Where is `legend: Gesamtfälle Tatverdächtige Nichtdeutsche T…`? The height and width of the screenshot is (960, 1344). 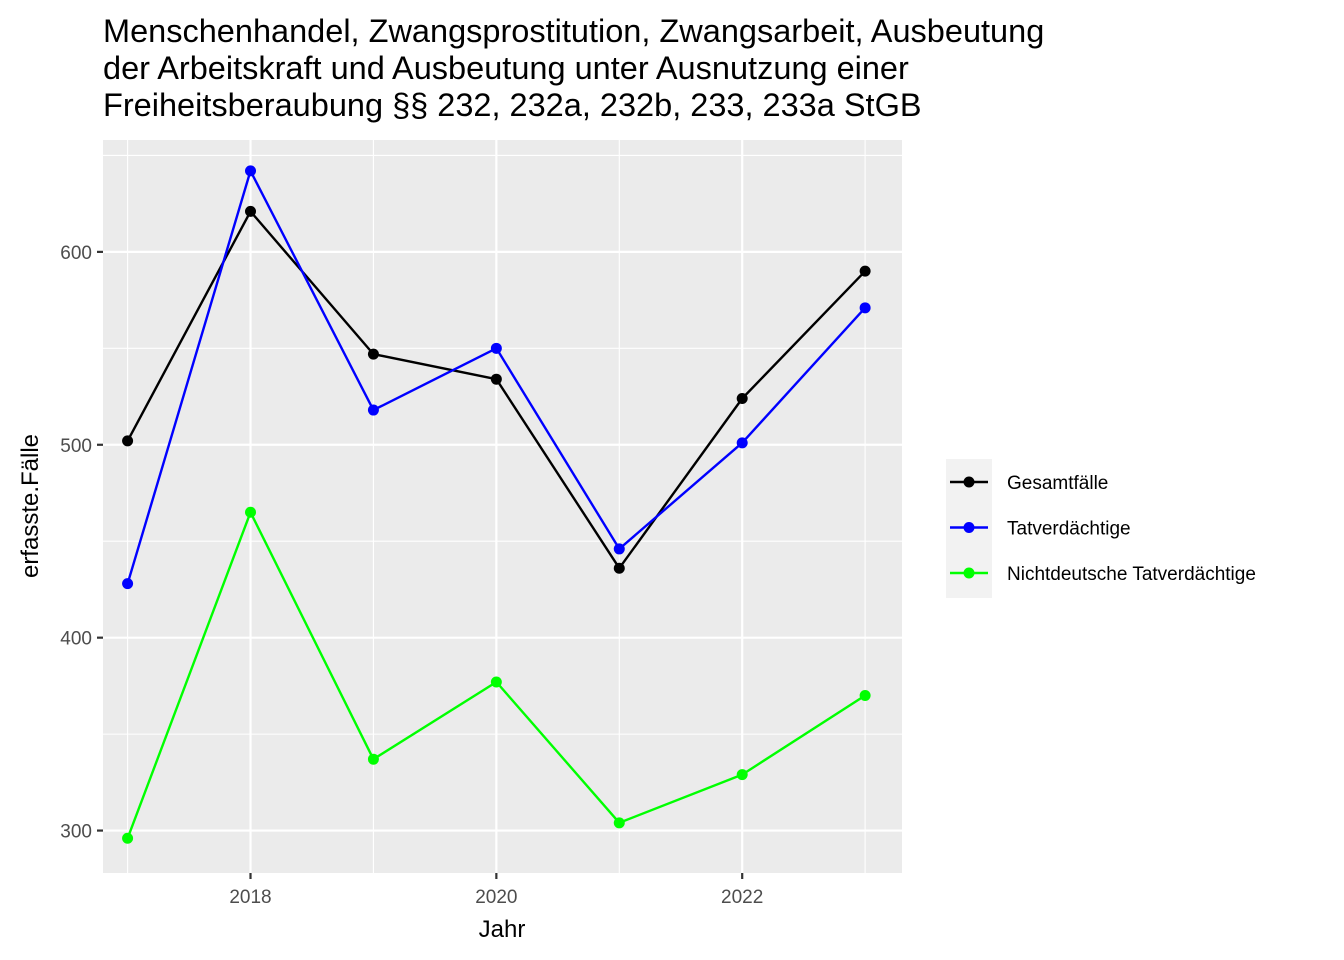
legend: Gesamtfälle Tatverdächtige Nichtdeutsche T… is located at coordinates (1101, 528).